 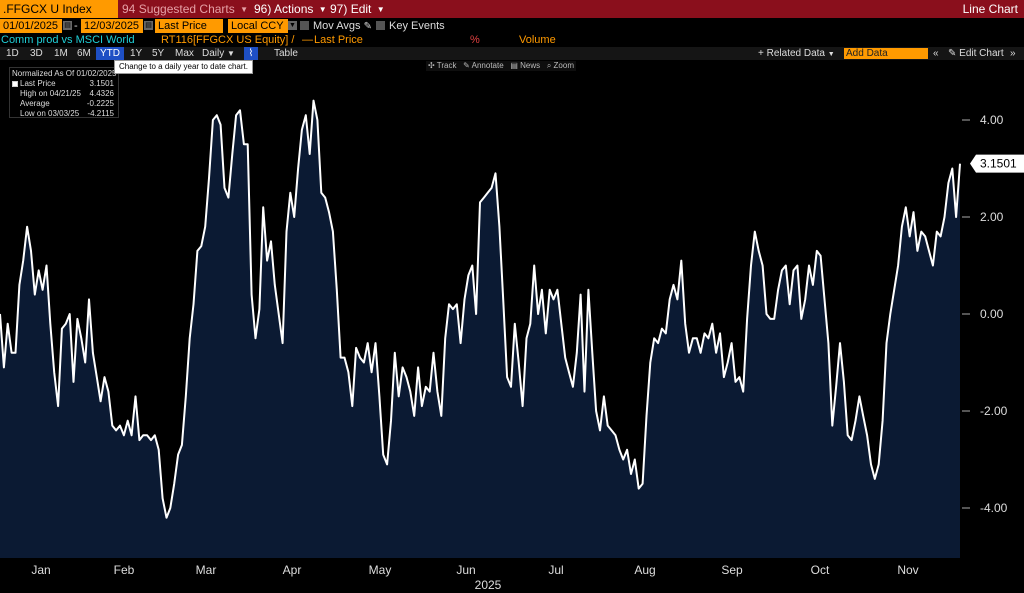 I want to click on percent-label: %, so click(x=475, y=40).